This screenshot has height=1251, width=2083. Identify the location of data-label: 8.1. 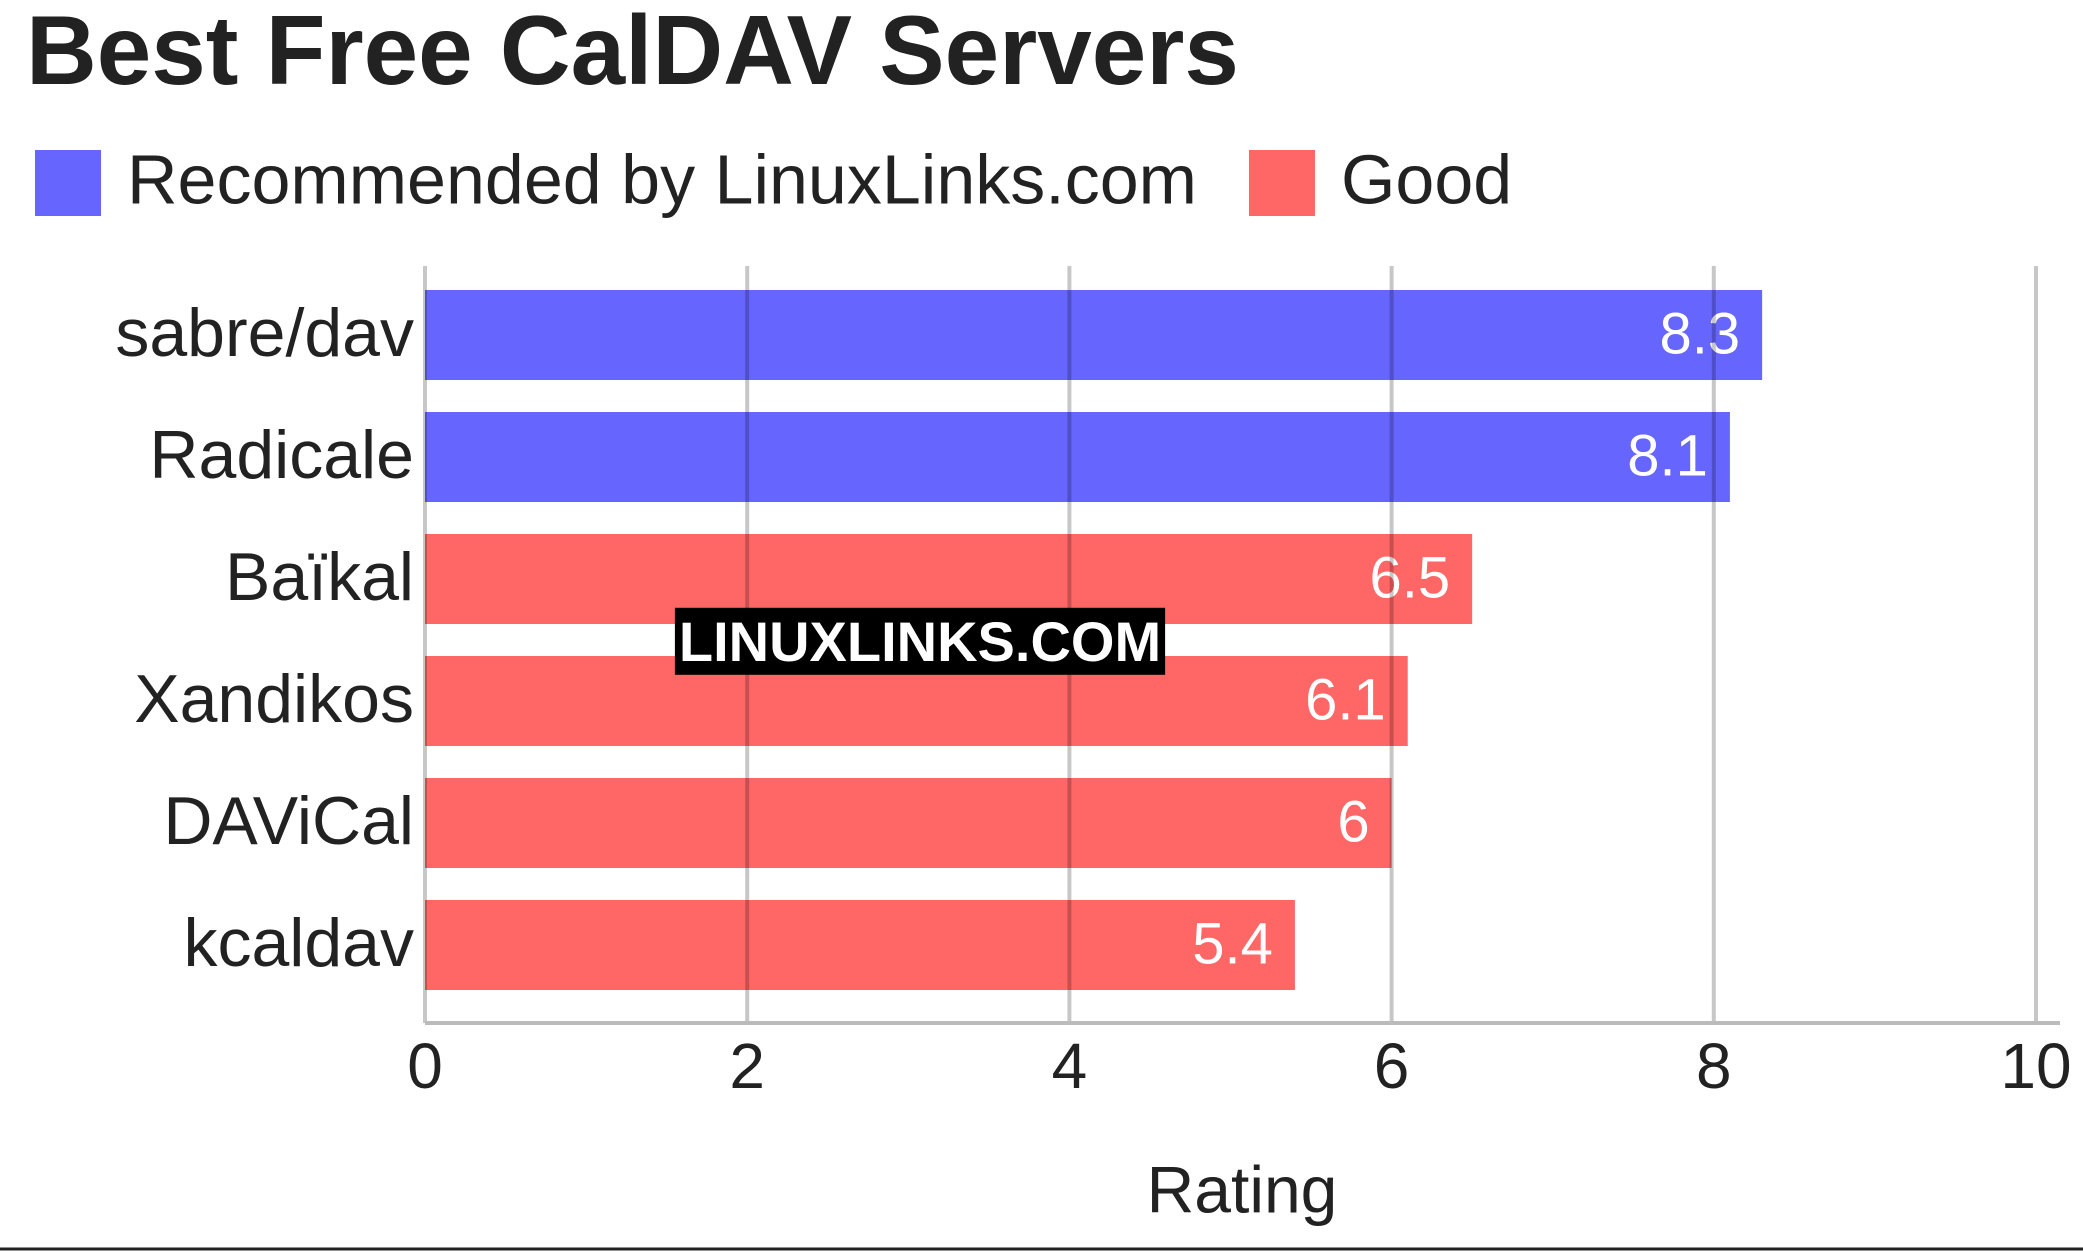
(1667, 455).